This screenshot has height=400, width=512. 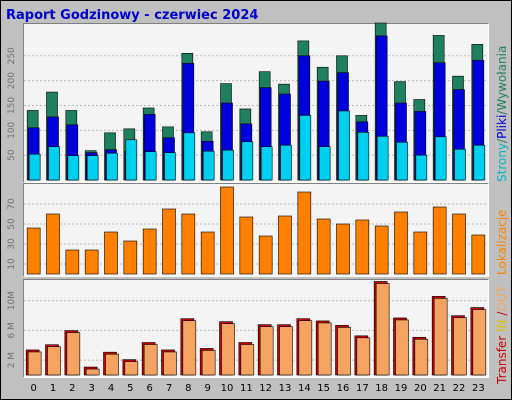 What do you see at coordinates (285, 388) in the screenshot?
I see `hour-label: 13` at bounding box center [285, 388].